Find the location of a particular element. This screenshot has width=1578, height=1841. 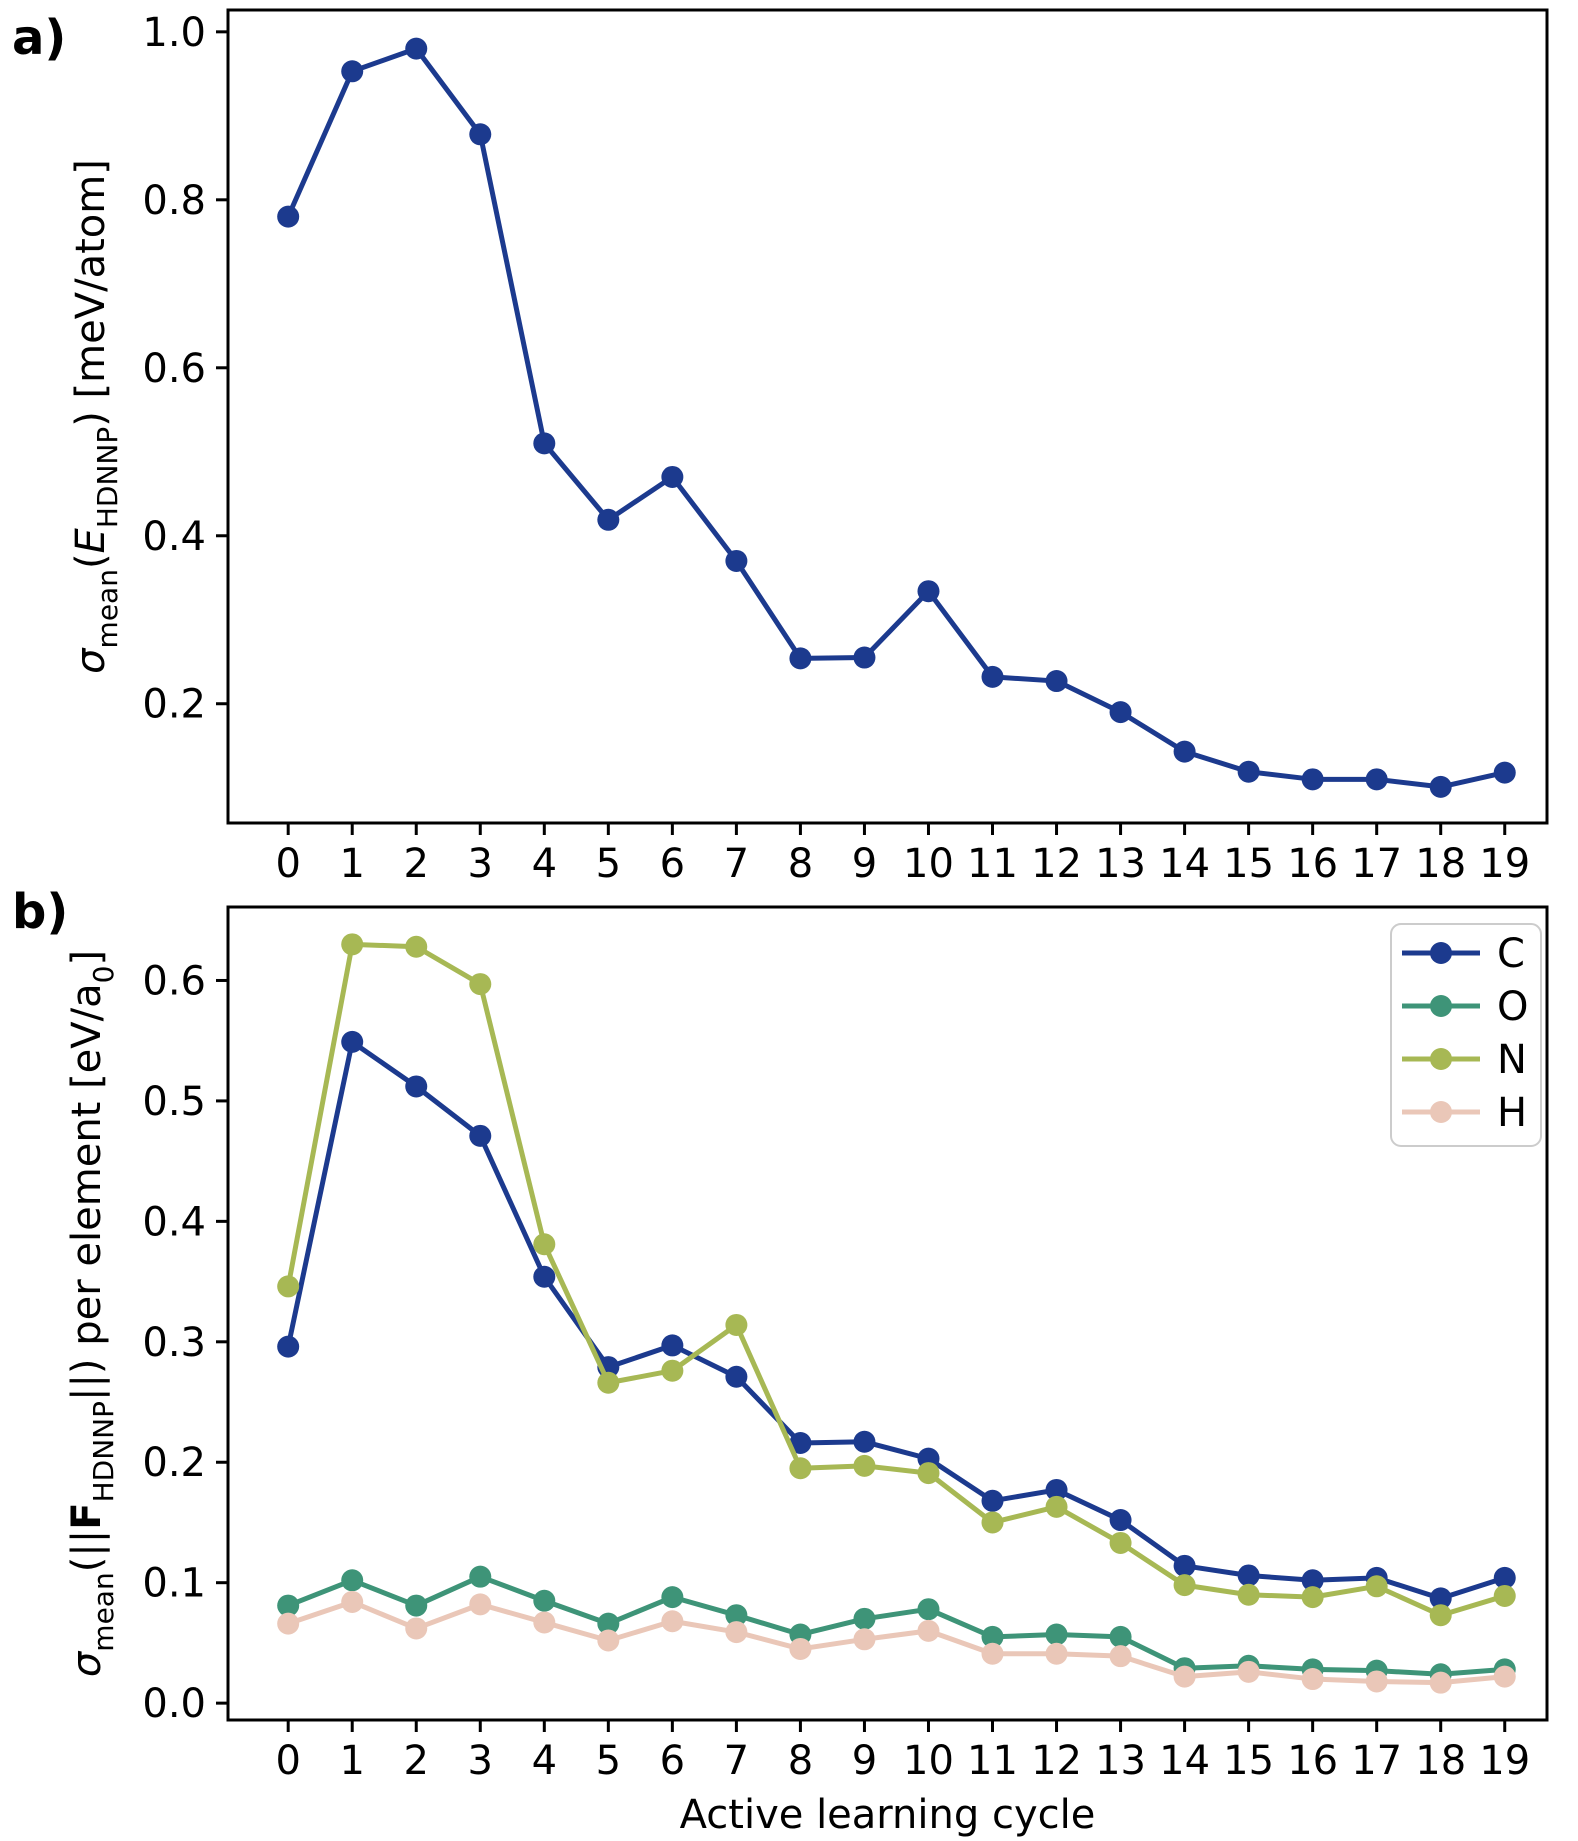

series-H is located at coordinates (896, 1642).